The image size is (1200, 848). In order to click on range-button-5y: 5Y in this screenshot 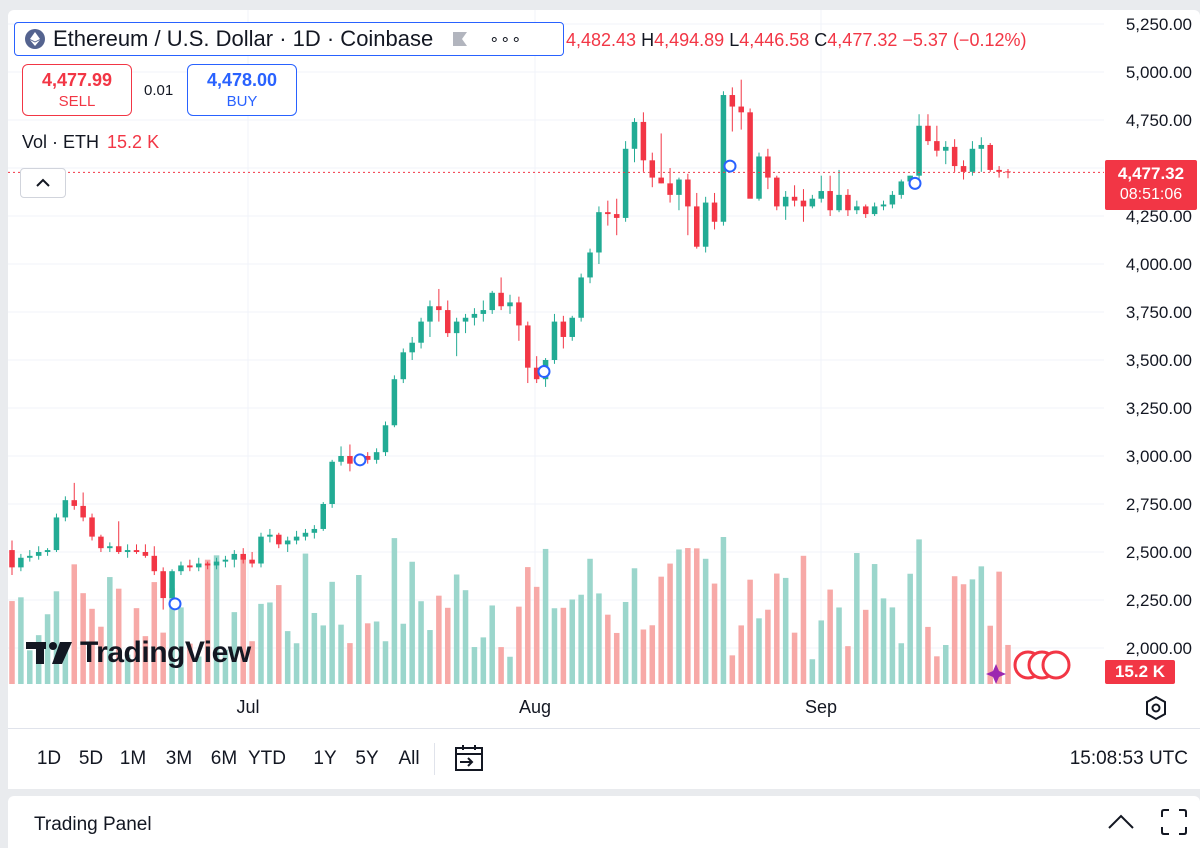, I will do `click(367, 758)`.